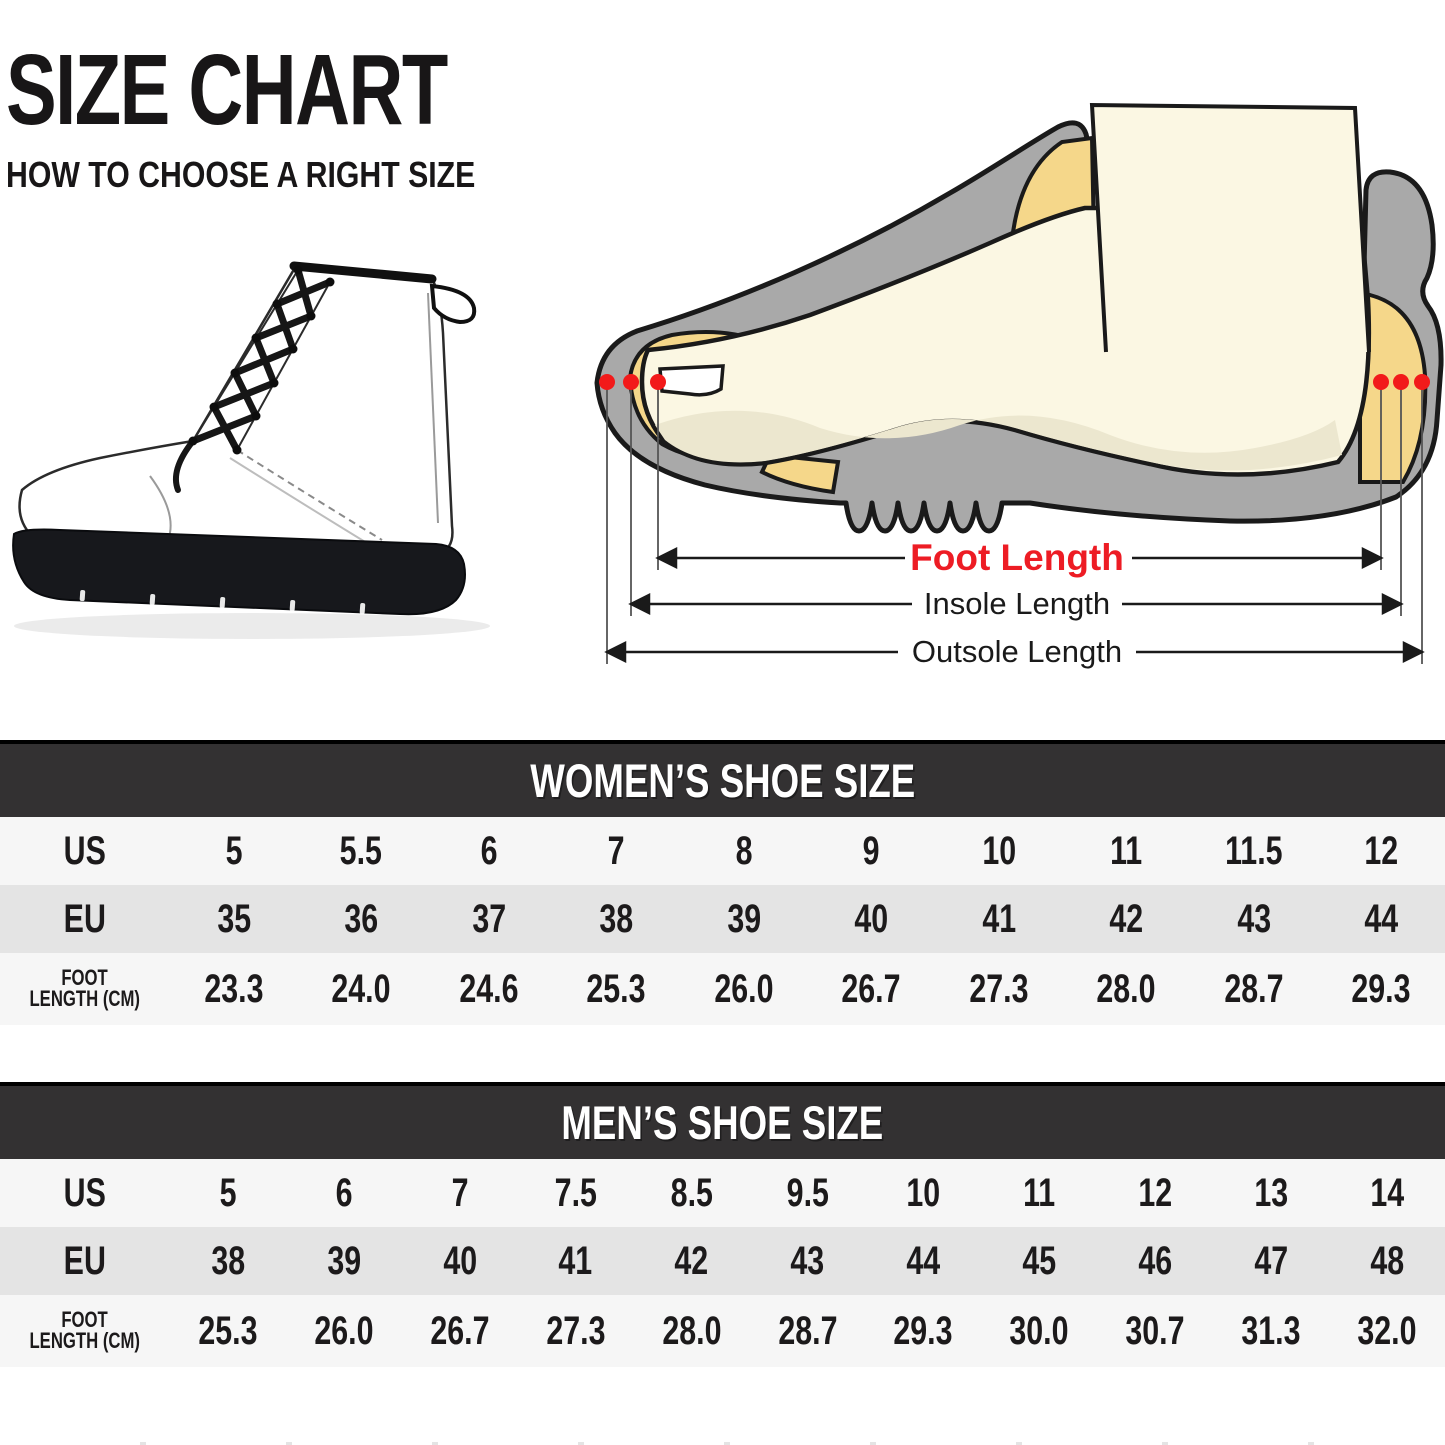  I want to click on outsole-length-label: Outsole Length, so click(1017, 651).